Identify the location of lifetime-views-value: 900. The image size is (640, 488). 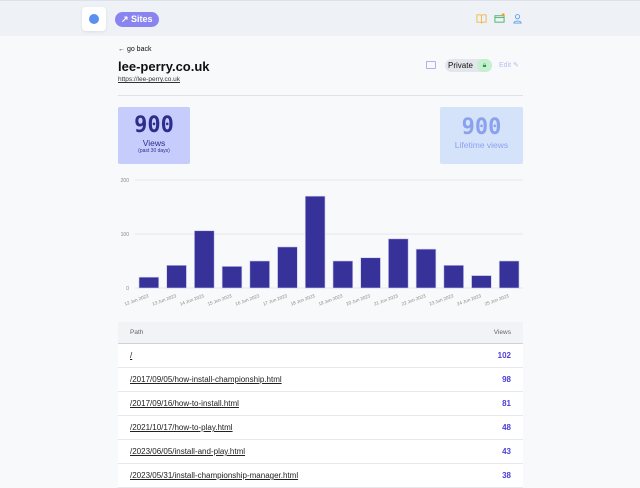
(481, 127).